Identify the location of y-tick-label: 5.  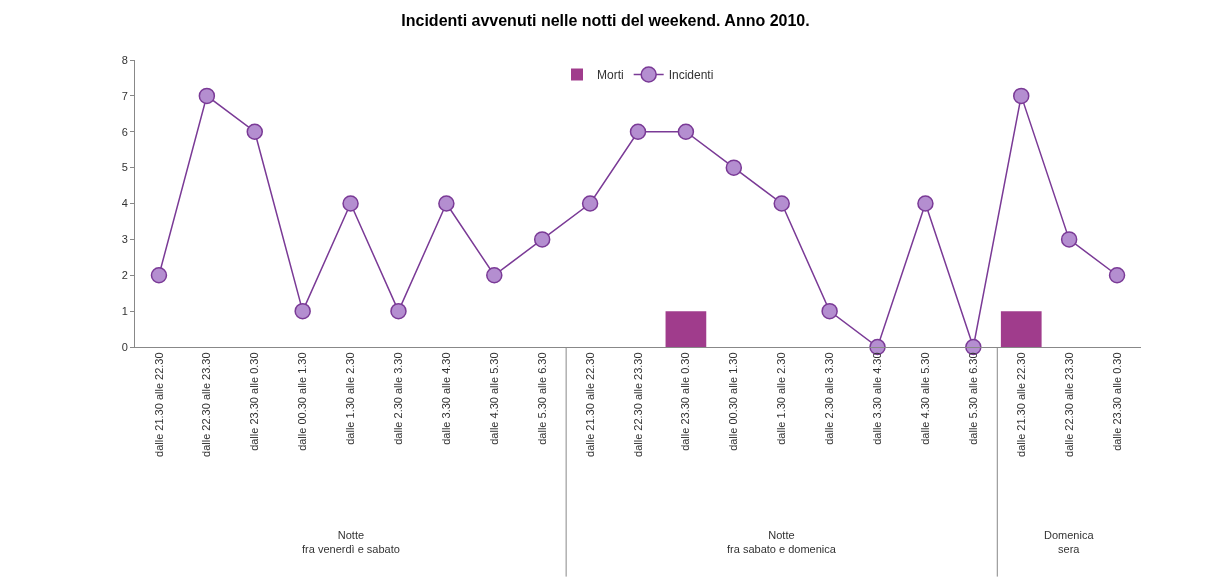
(124, 167).